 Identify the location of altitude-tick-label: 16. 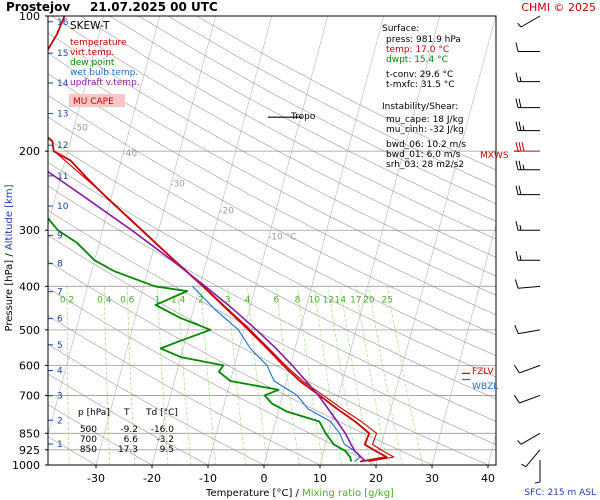
(63, 23).